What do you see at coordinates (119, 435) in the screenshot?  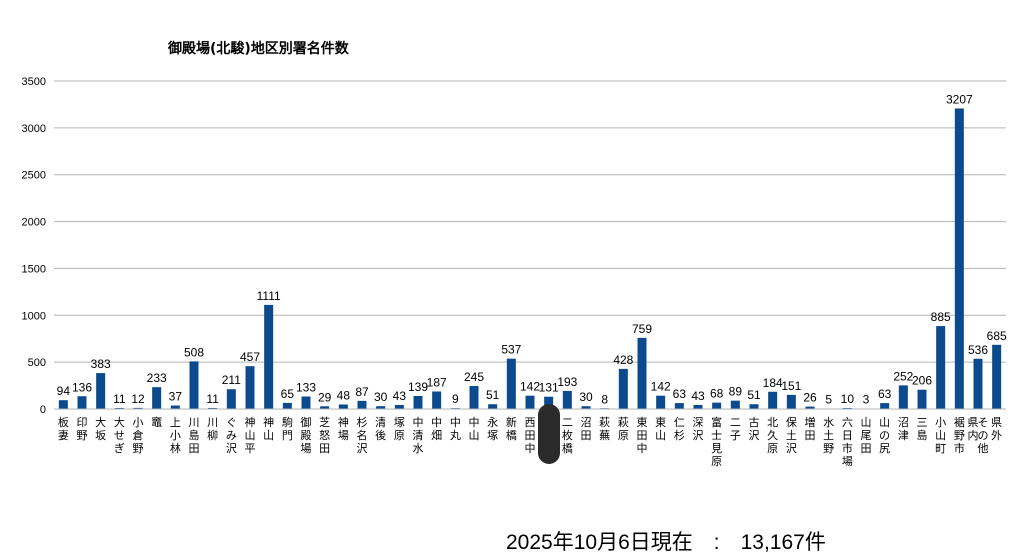 I see `category-label: 大せぎ` at bounding box center [119, 435].